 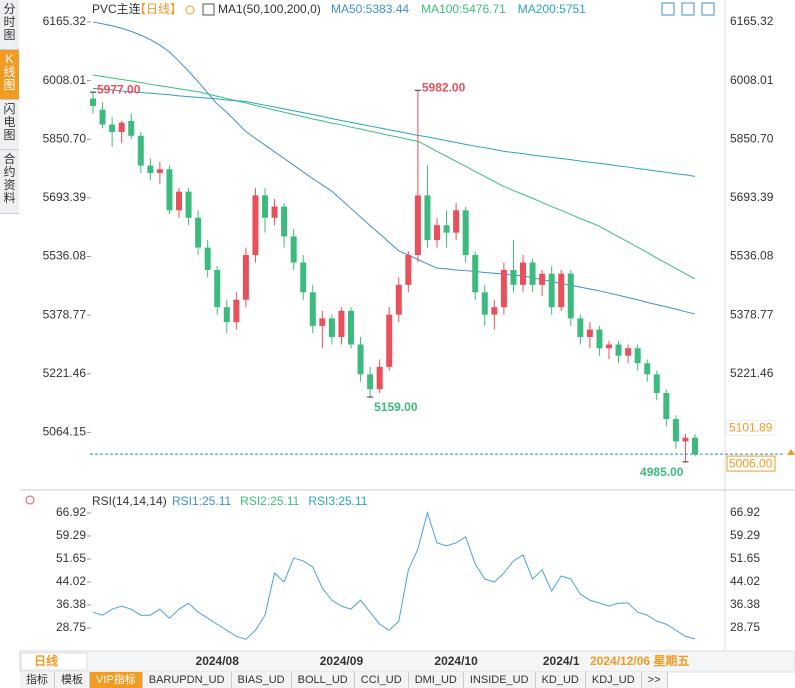 What do you see at coordinates (72, 680) in the screenshot?
I see `toolbar-tab: 模板` at bounding box center [72, 680].